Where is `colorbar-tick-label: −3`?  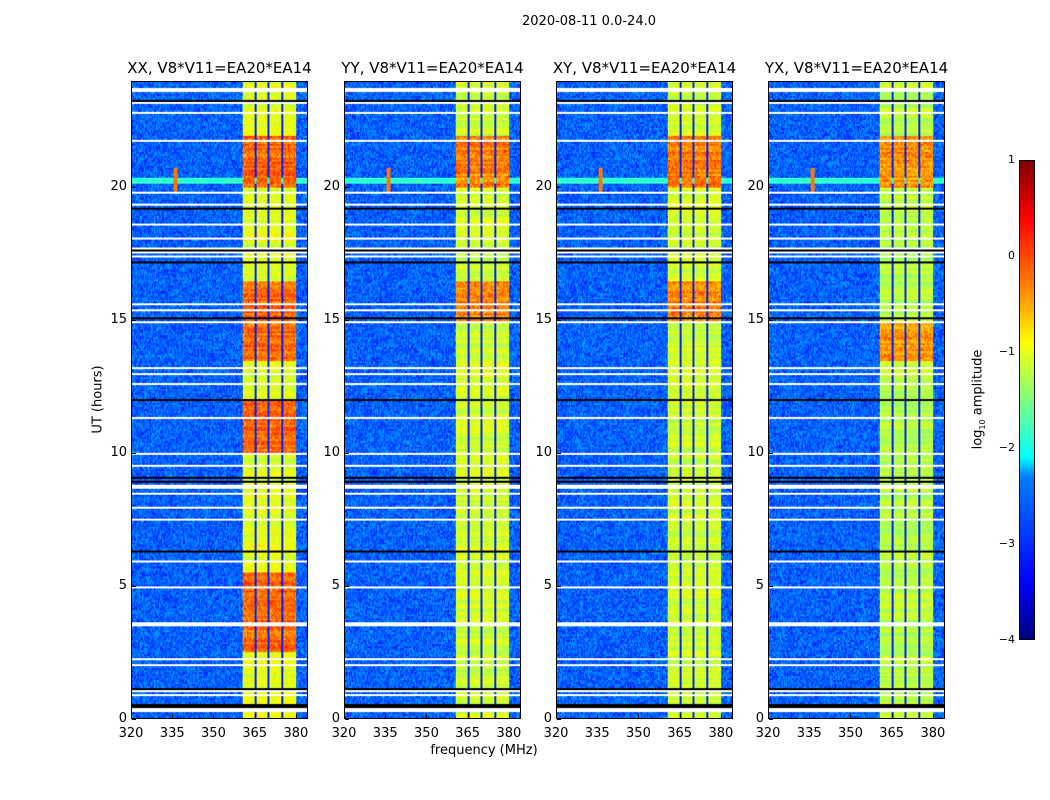
colorbar-tick-label: −3 is located at coordinates (1006, 543).